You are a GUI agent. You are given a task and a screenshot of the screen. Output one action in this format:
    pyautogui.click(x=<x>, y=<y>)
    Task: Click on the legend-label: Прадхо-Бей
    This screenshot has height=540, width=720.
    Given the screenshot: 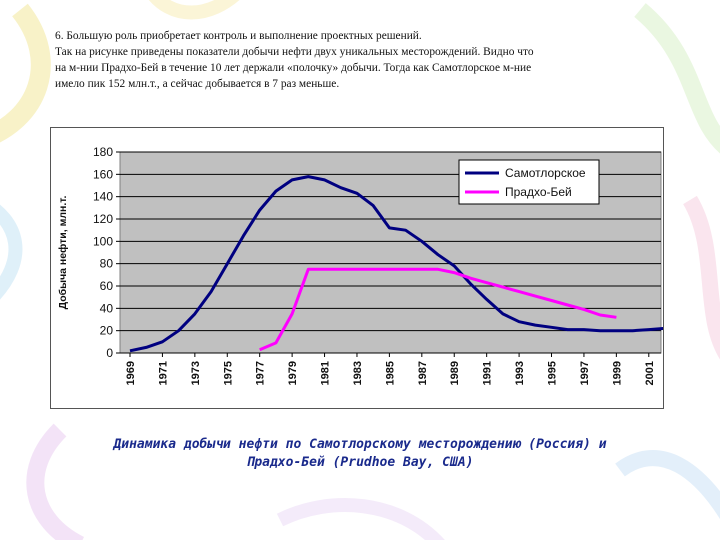 What is the action you would take?
    pyautogui.click(x=538, y=192)
    